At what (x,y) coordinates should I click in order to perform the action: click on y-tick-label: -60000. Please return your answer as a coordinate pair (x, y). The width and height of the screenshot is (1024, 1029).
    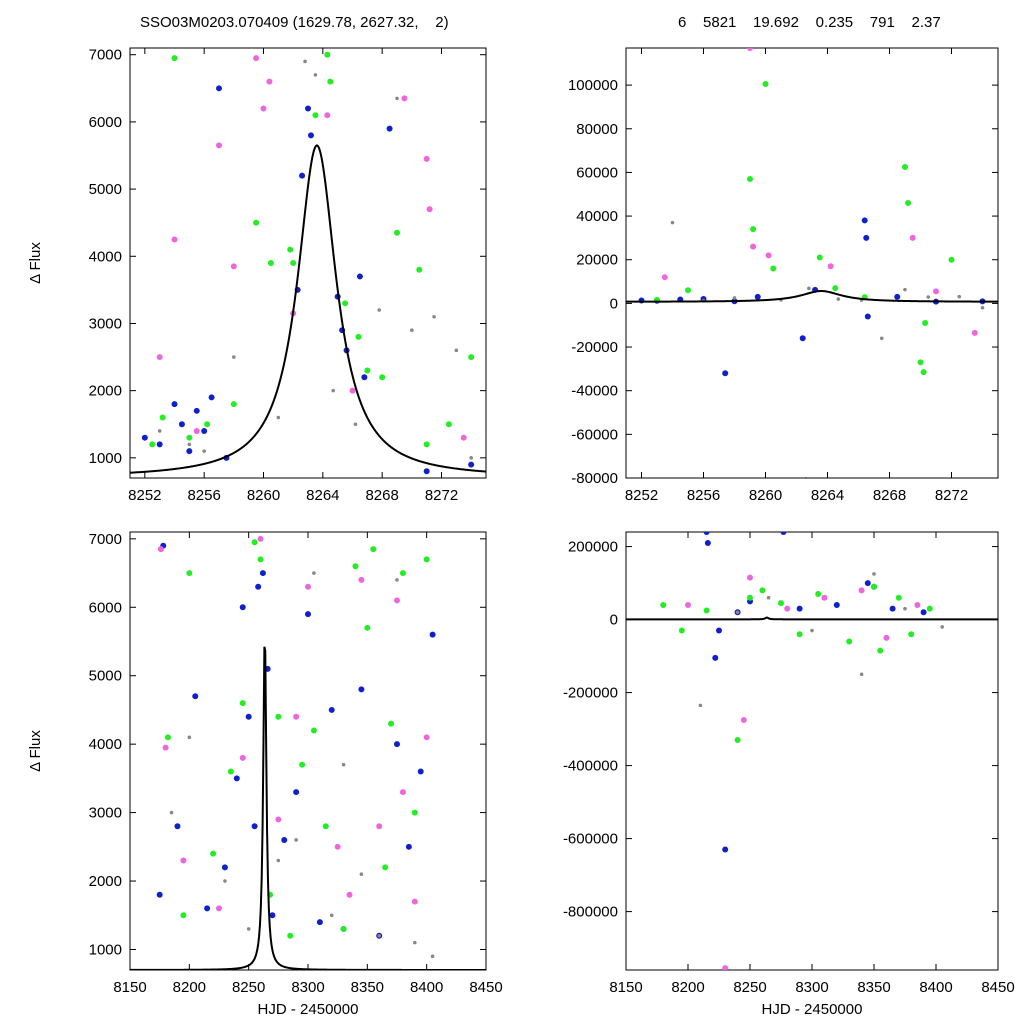
    Looking at the image, I should click on (594, 434).